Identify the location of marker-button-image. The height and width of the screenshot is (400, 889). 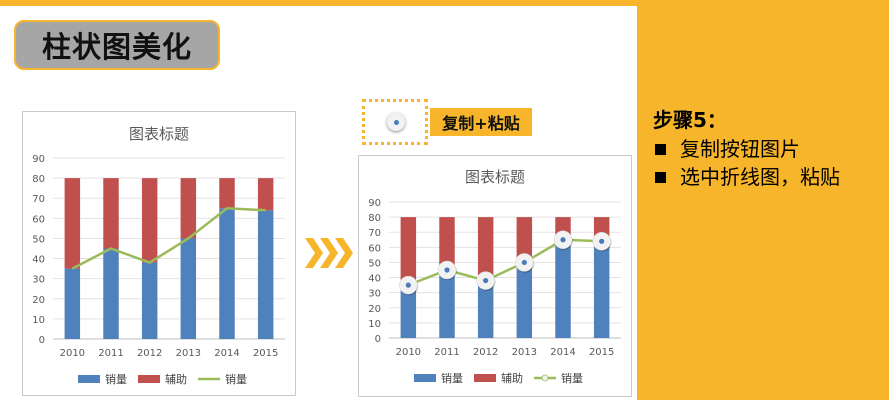
(395, 122).